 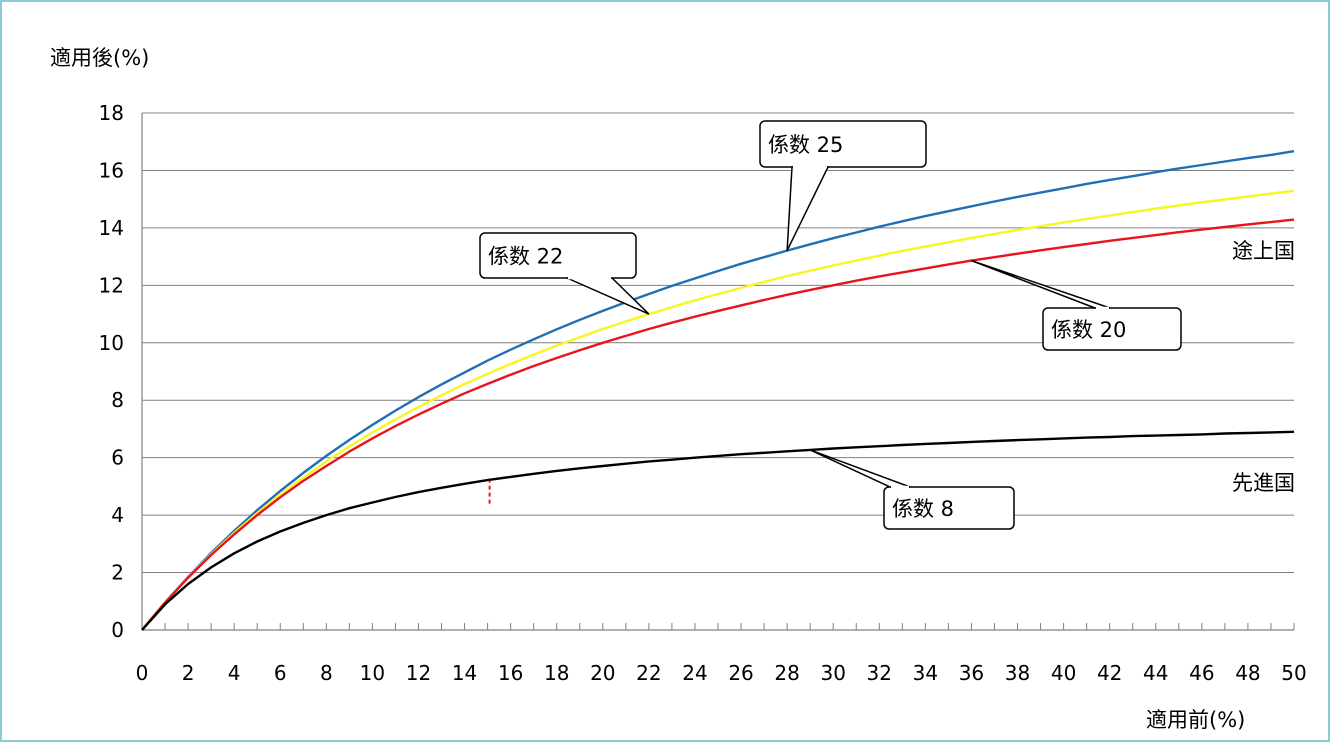 What do you see at coordinates (1195, 720) in the screenshot?
I see `x-axis-title: 適用前(%)` at bounding box center [1195, 720].